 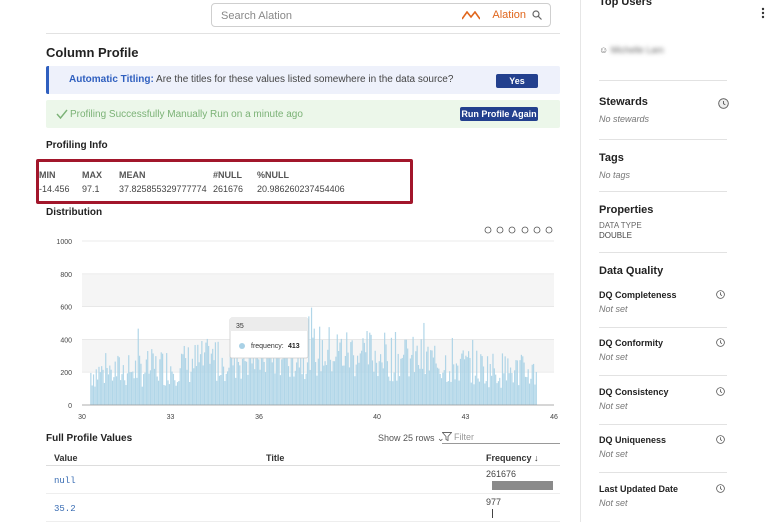 I want to click on top-user: ☺ Michelle Lam, so click(x=631, y=50).